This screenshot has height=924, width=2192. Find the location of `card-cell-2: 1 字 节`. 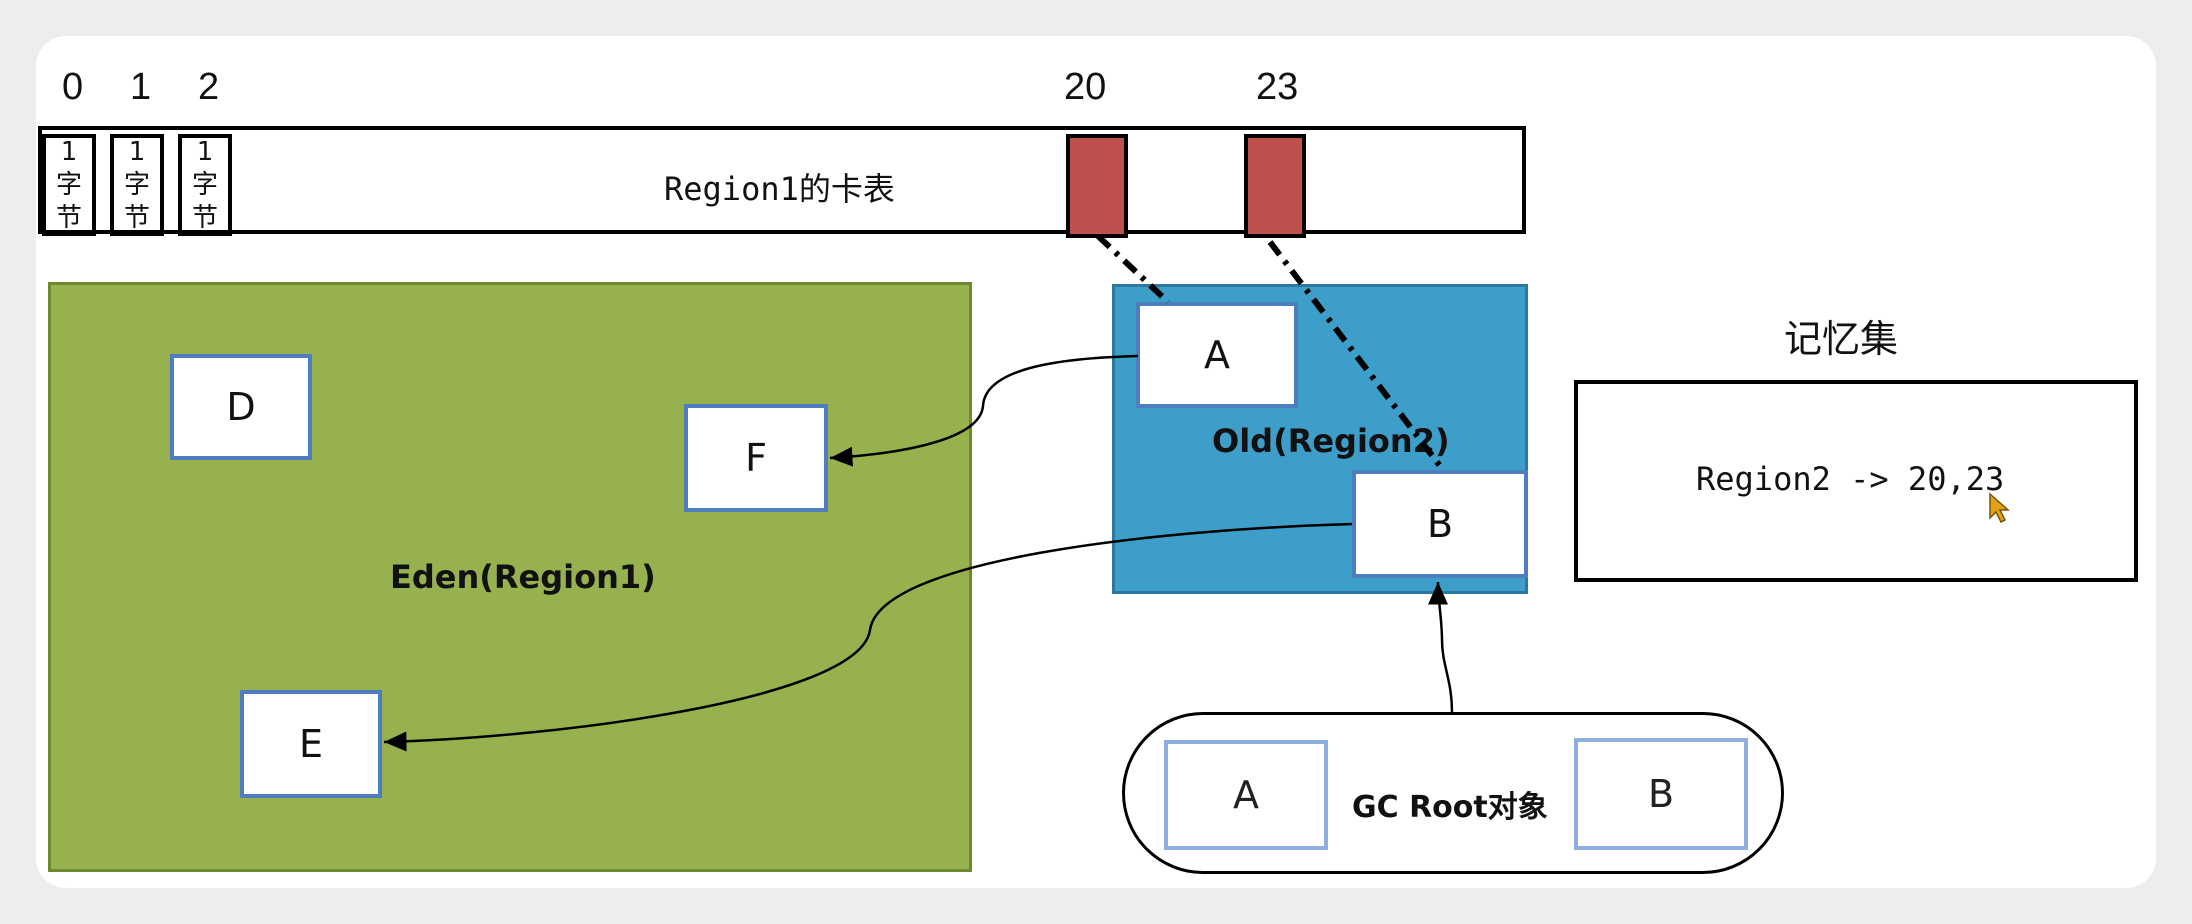

card-cell-2: 1 字 节 is located at coordinates (205, 185).